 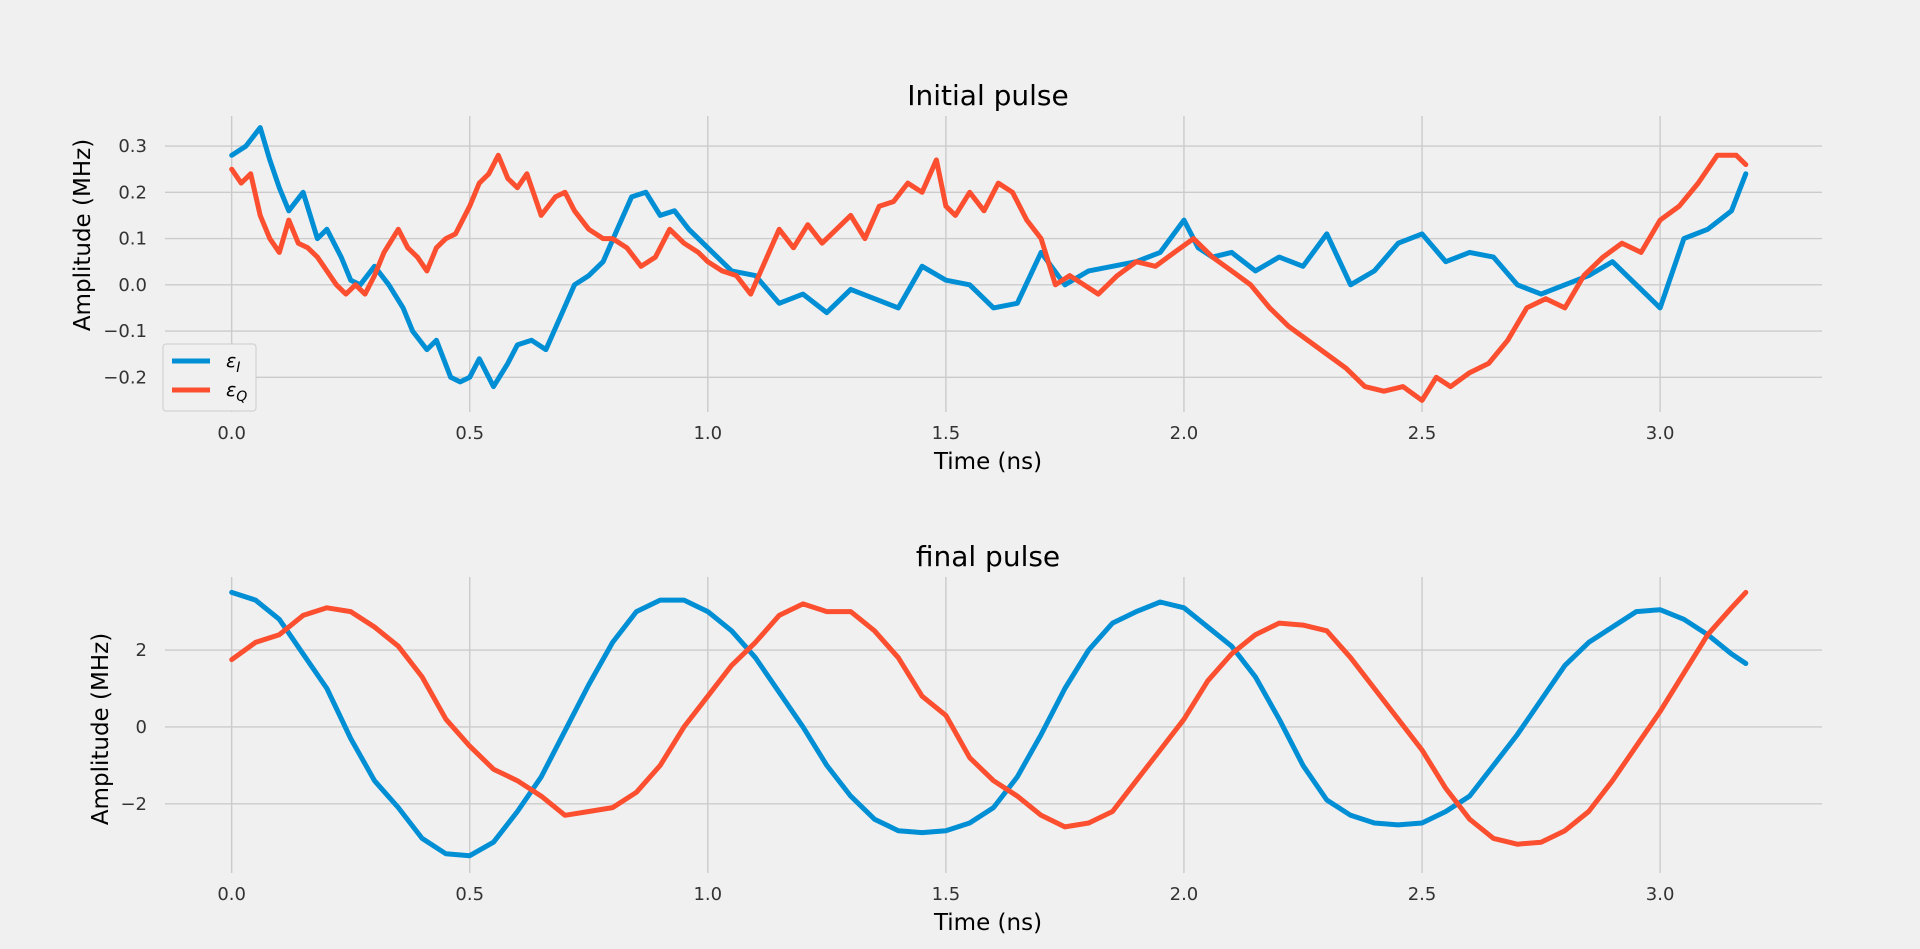 I want to click on y-tick-label: 0.3, so click(x=132, y=146).